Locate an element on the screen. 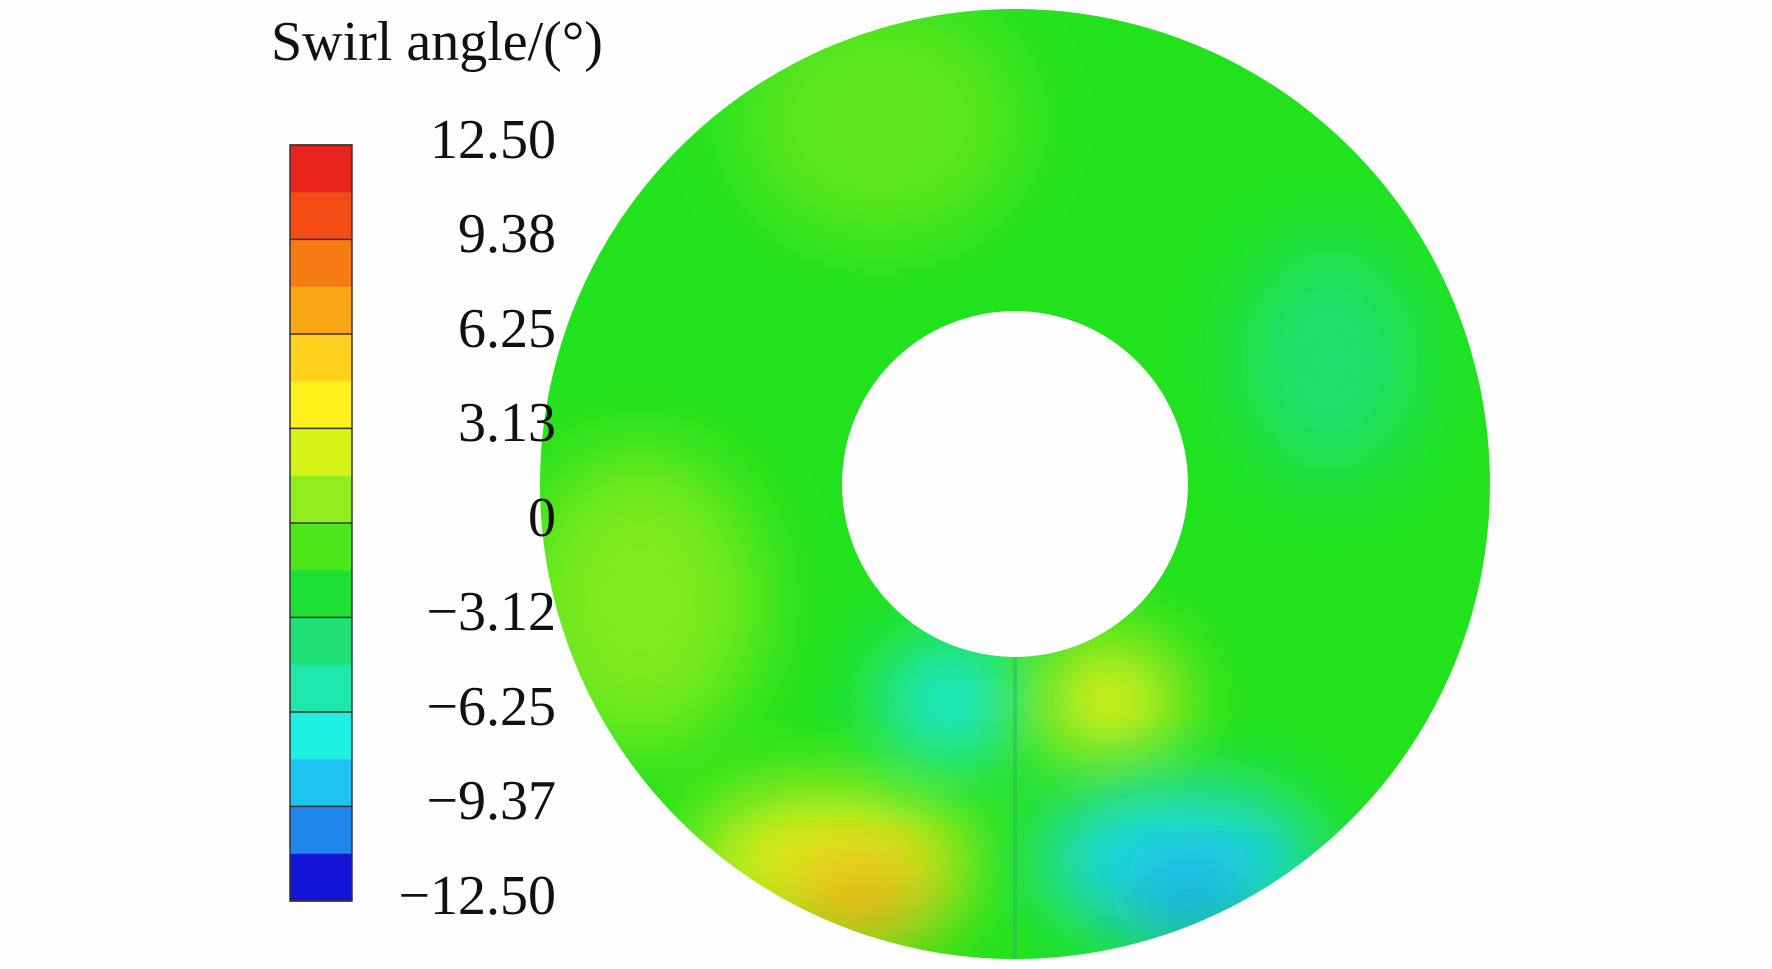  colorbar-tick-label: 9.38 is located at coordinates (507, 234).